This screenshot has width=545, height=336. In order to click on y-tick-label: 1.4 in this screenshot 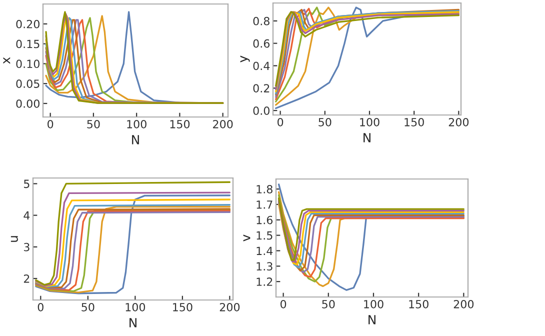, I will do `click(264, 250)`.